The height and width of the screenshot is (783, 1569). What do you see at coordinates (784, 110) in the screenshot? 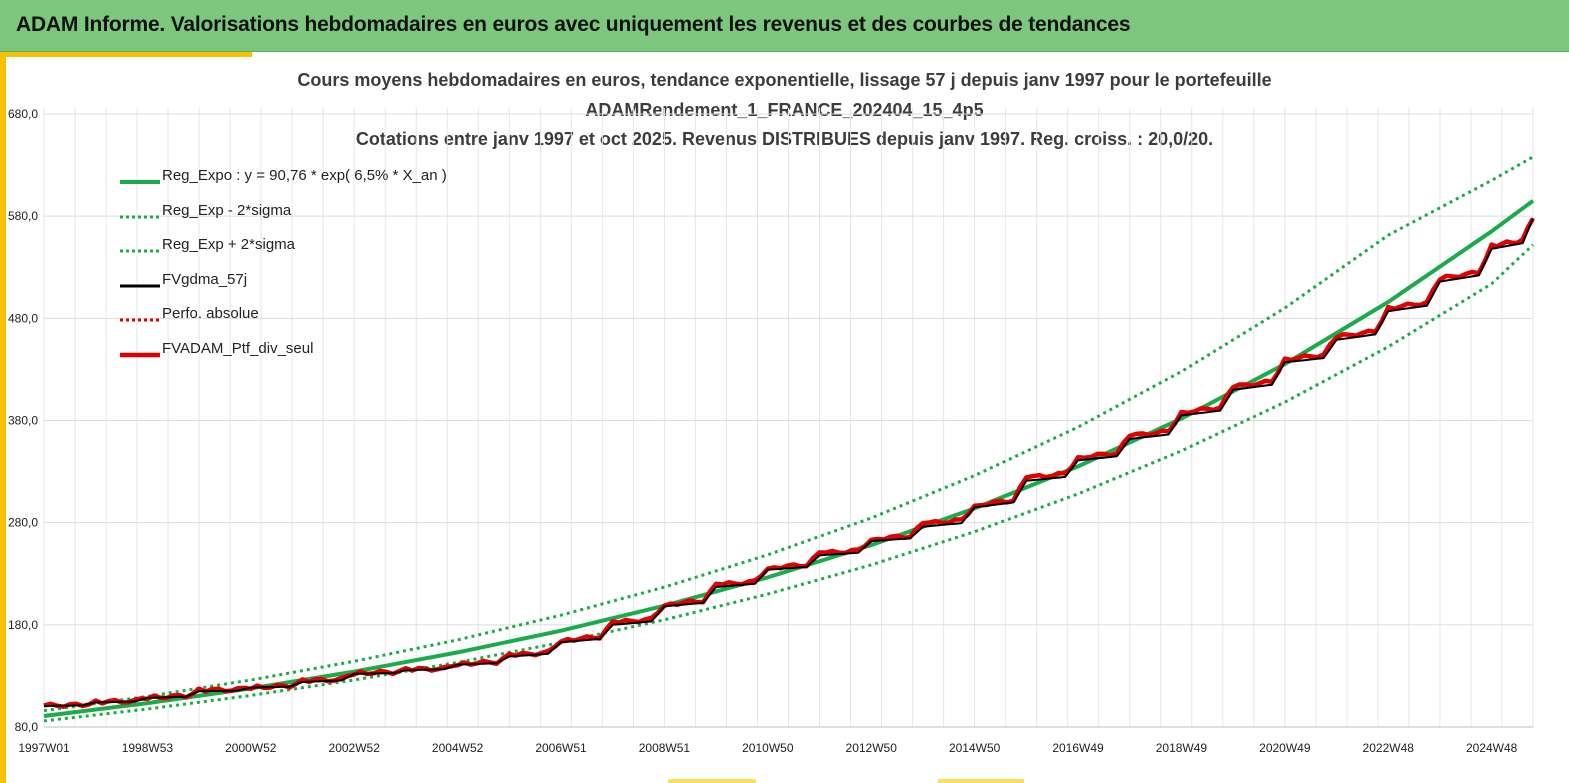
I see `chart-title-line-2: ADAMRendement_1_FRANCE_202404_15_4p5` at bounding box center [784, 110].